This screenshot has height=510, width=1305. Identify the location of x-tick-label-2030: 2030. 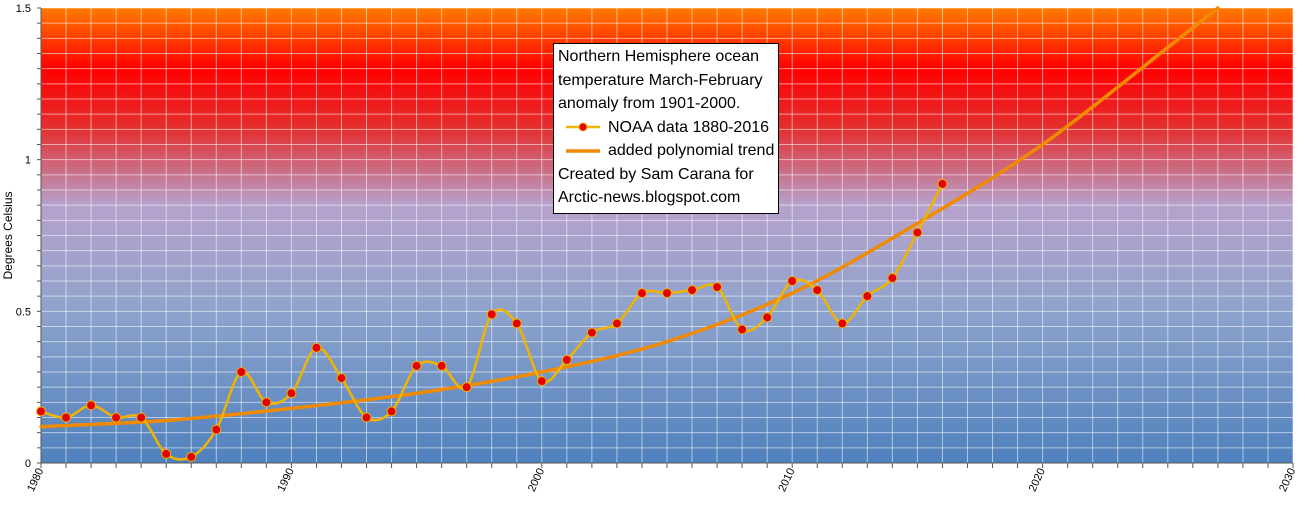
(1287, 479).